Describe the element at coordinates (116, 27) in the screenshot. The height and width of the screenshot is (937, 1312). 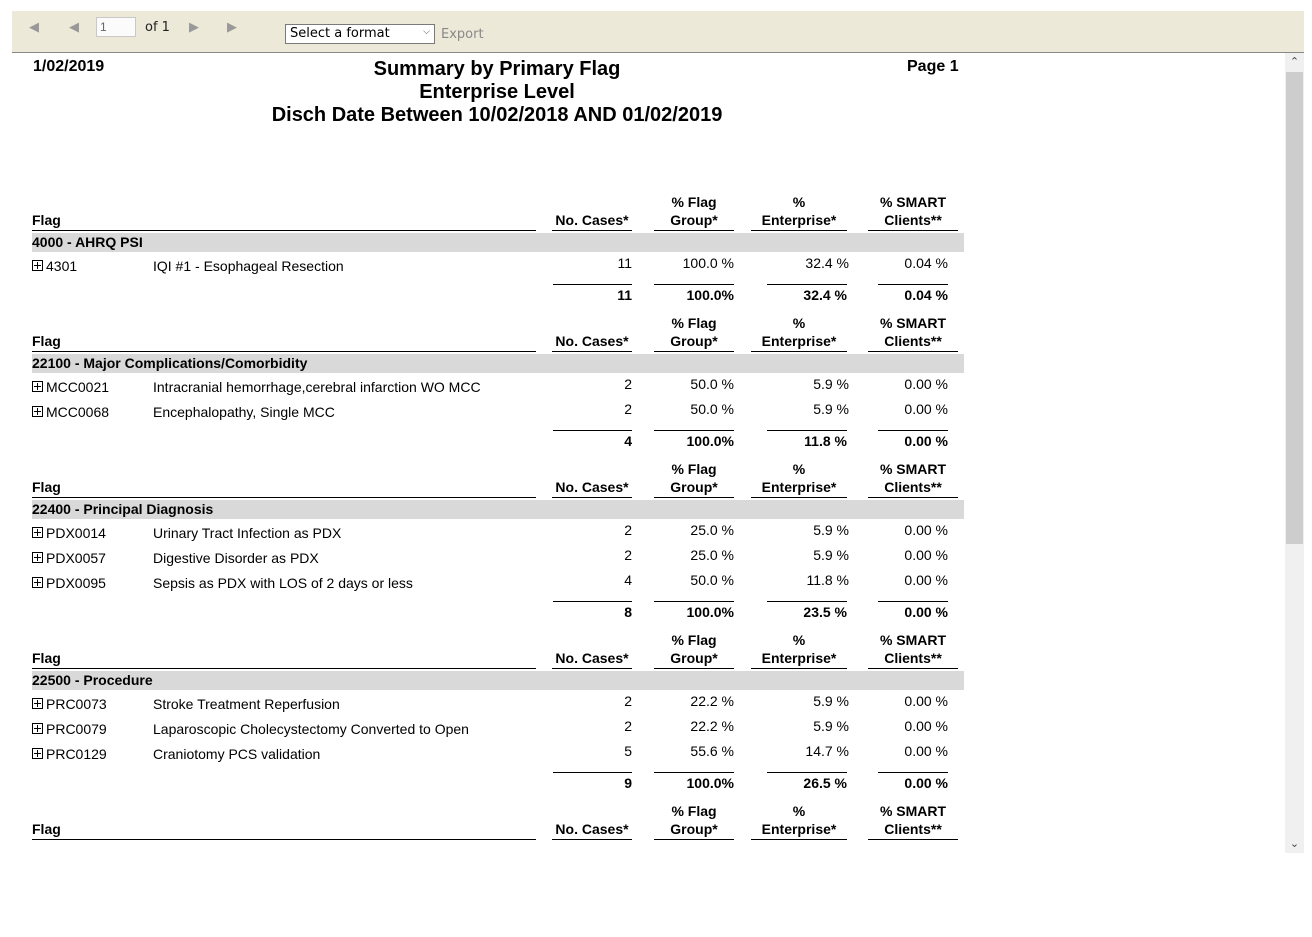
I see `page-number-input` at that location.